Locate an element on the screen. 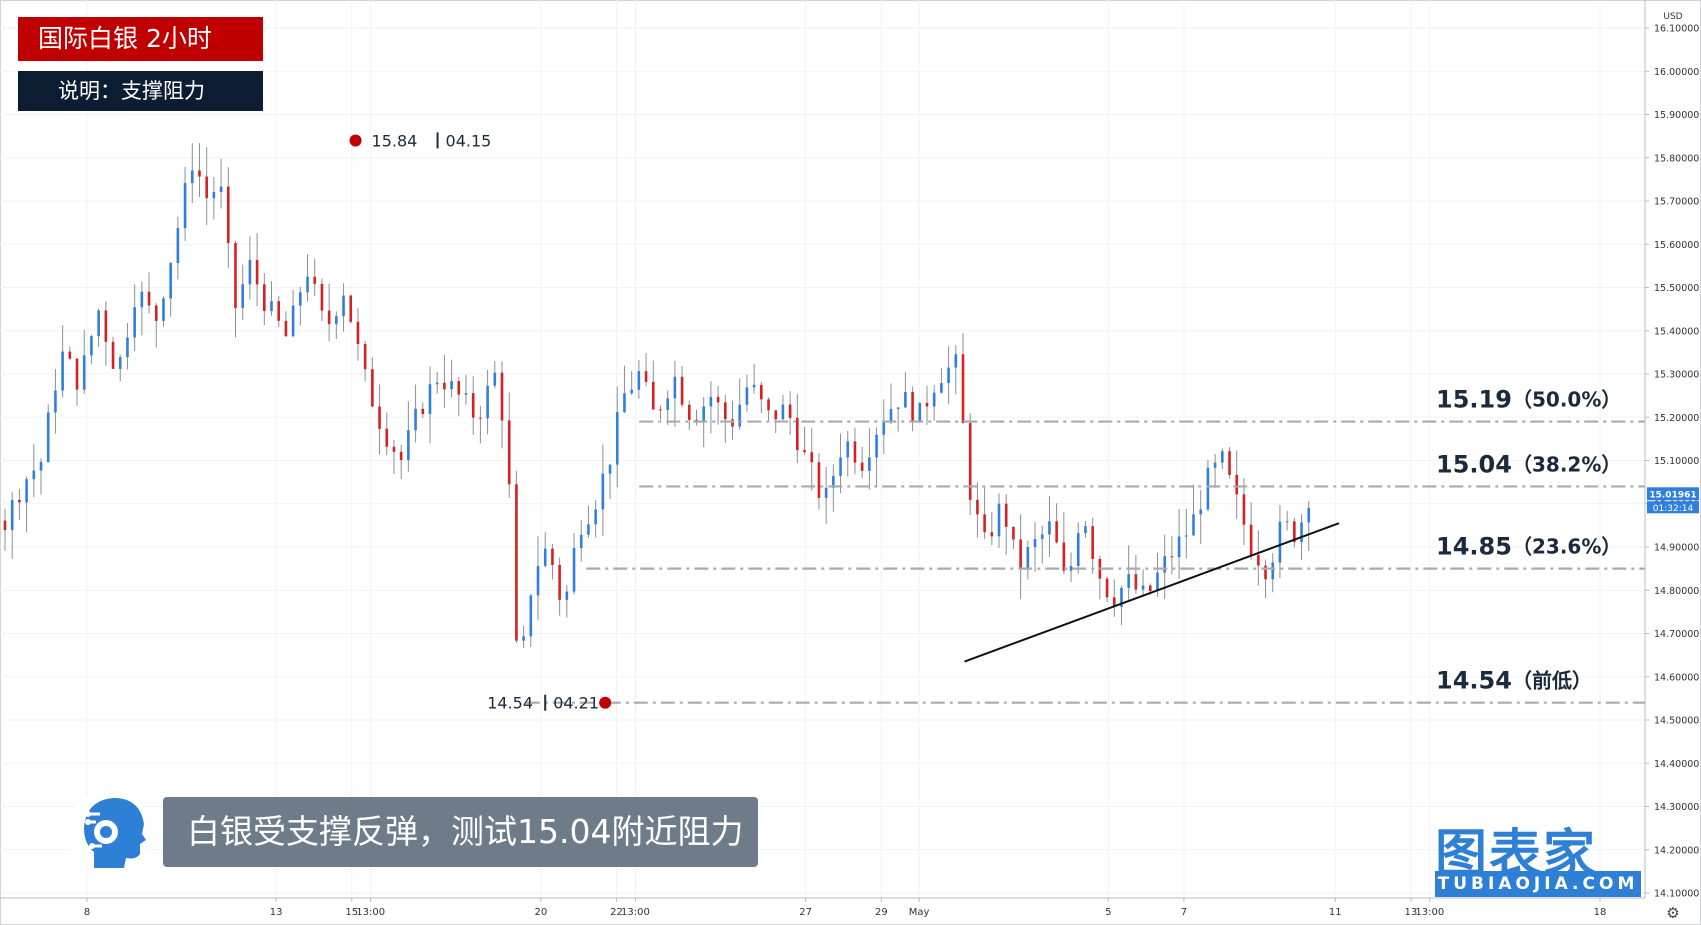  fib-level-label: 14.85 is located at coordinates (1474, 547).